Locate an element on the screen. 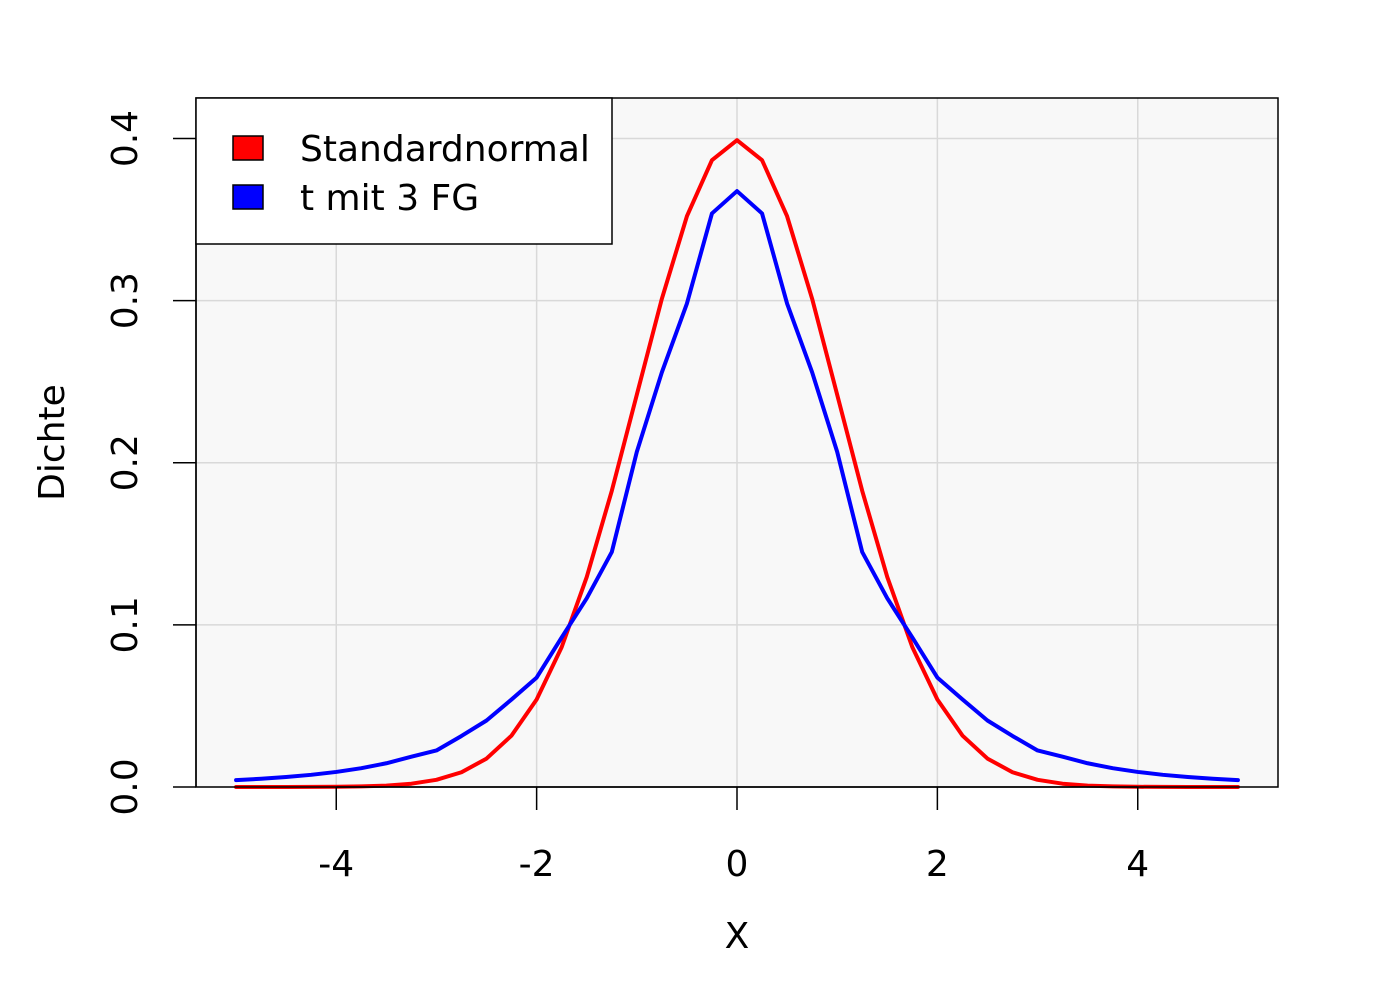 Image resolution: width=1377 pixels, height=984 pixels. legend-label-1: t mit 3 FG is located at coordinates (389, 198).